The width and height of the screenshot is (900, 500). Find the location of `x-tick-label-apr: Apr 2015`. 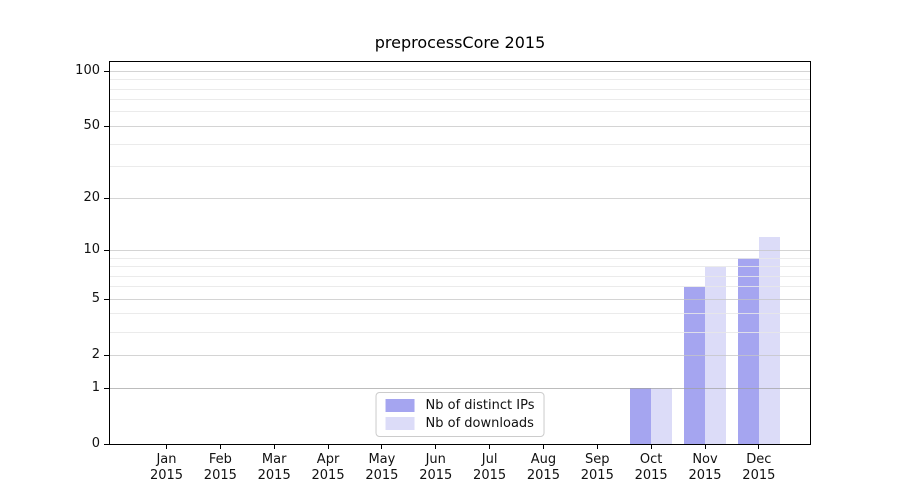

x-tick-label-apr: Apr 2015 is located at coordinates (328, 468).